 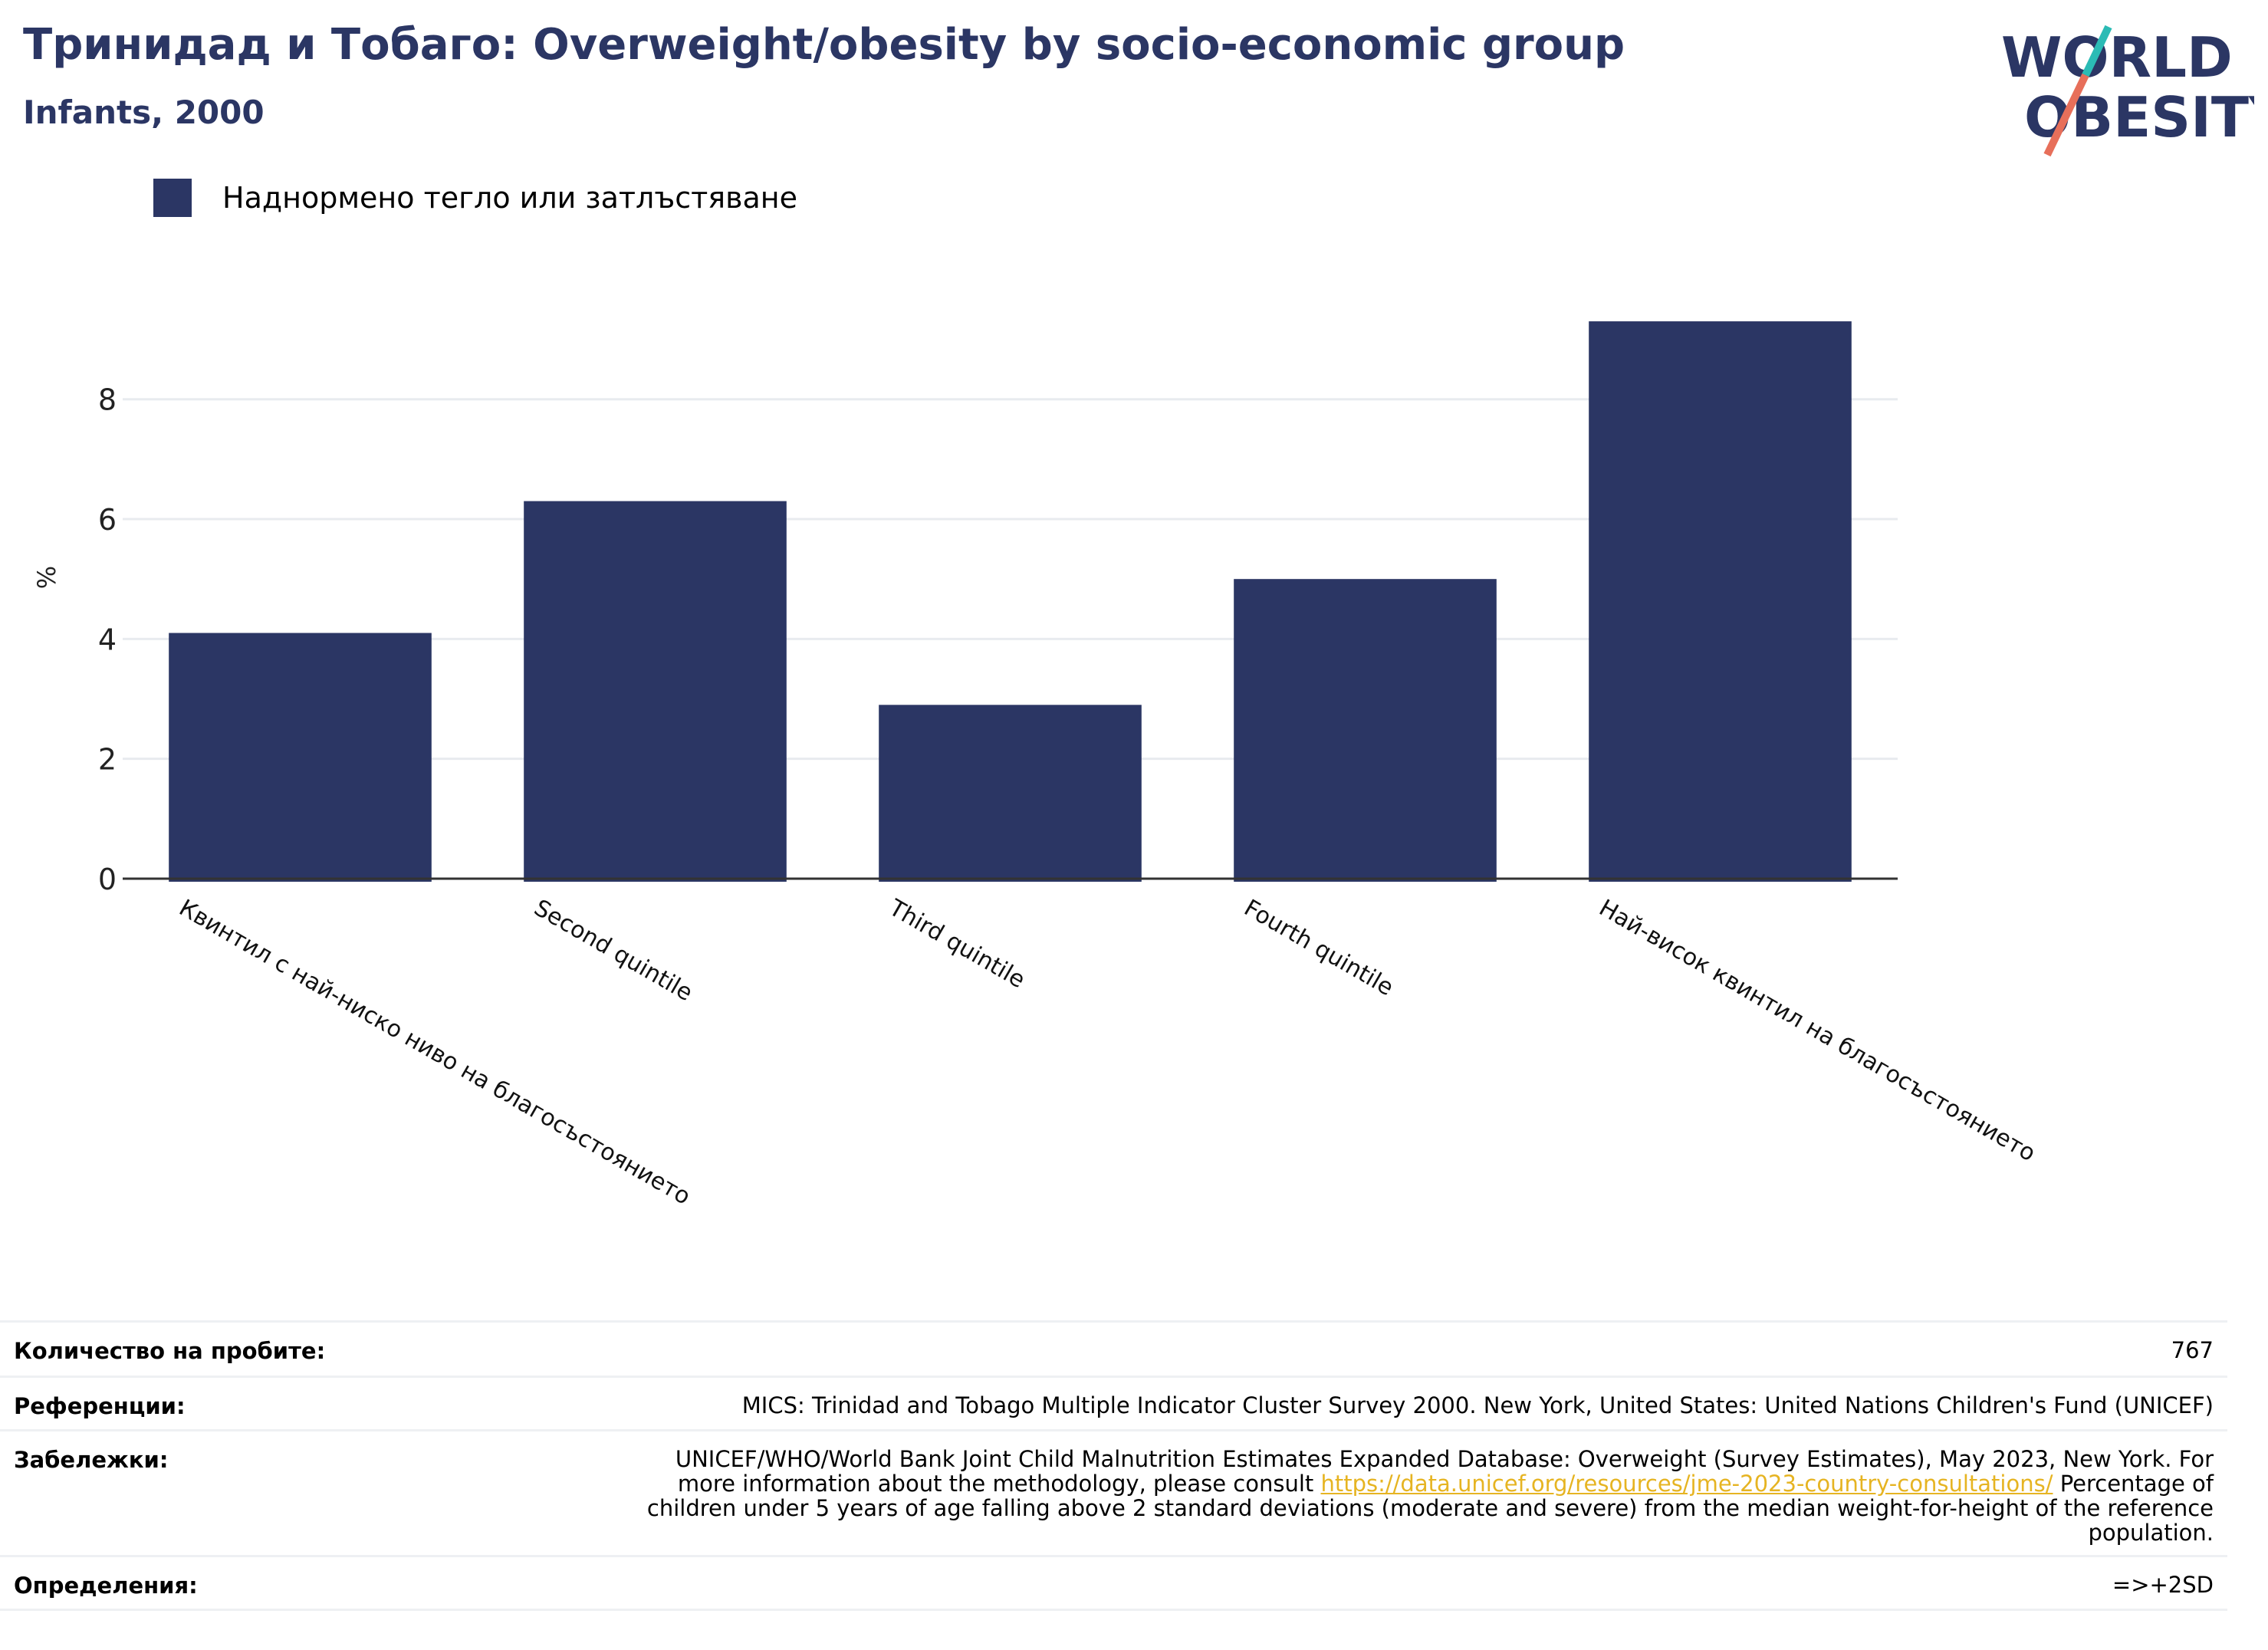 I want to click on x-tick-label: Second quintile, so click(x=614, y=951).